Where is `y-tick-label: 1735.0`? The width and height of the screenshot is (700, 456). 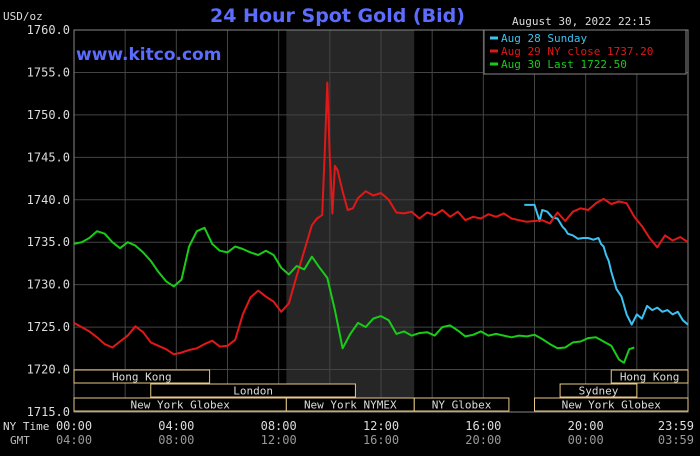 y-tick-label: 1735.0 is located at coordinates (48, 242).